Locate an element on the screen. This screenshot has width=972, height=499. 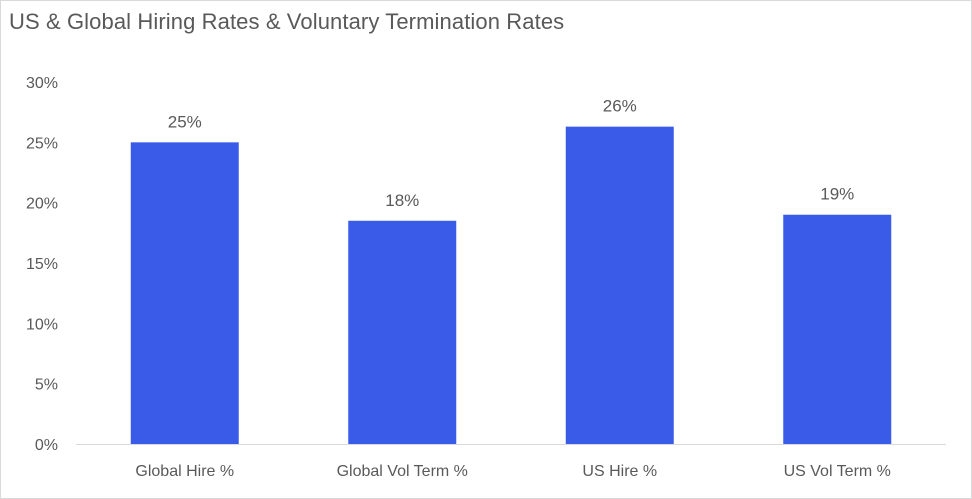
data-label: 19% is located at coordinates (837, 194).